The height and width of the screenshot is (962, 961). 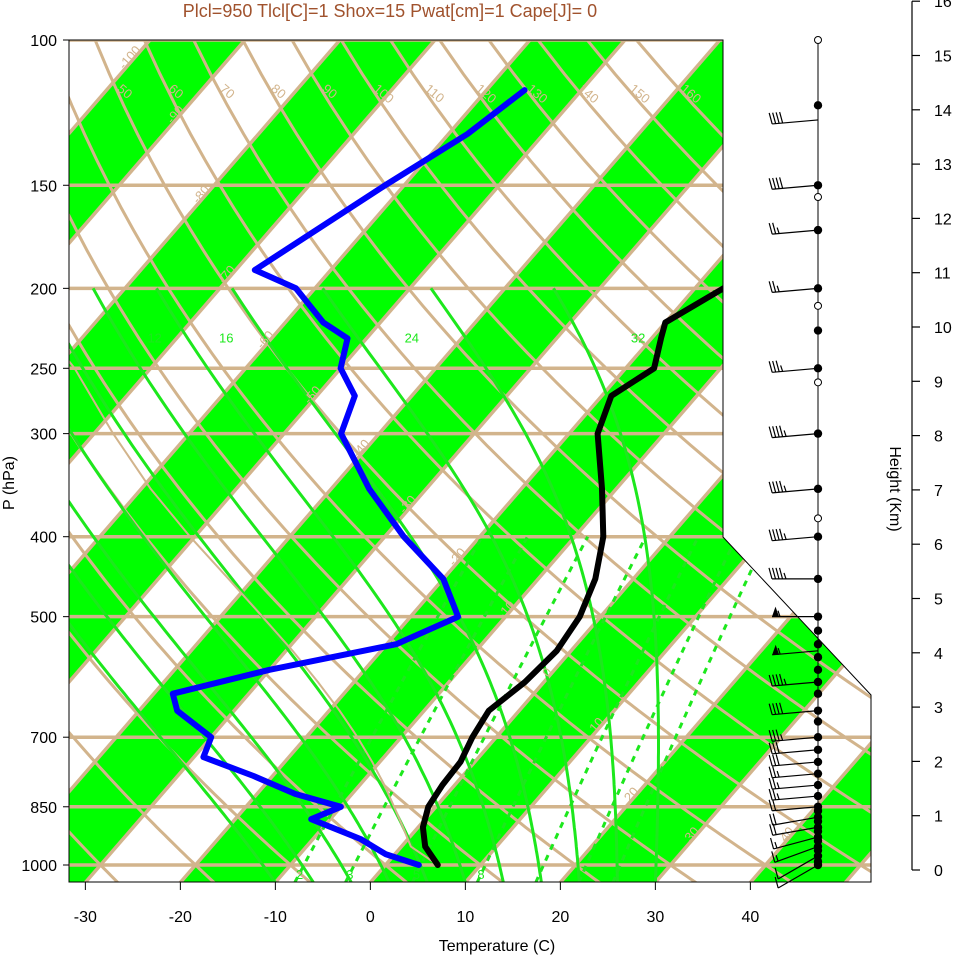 What do you see at coordinates (43, 435) in the screenshot?
I see `pressure-tick-label: 300` at bounding box center [43, 435].